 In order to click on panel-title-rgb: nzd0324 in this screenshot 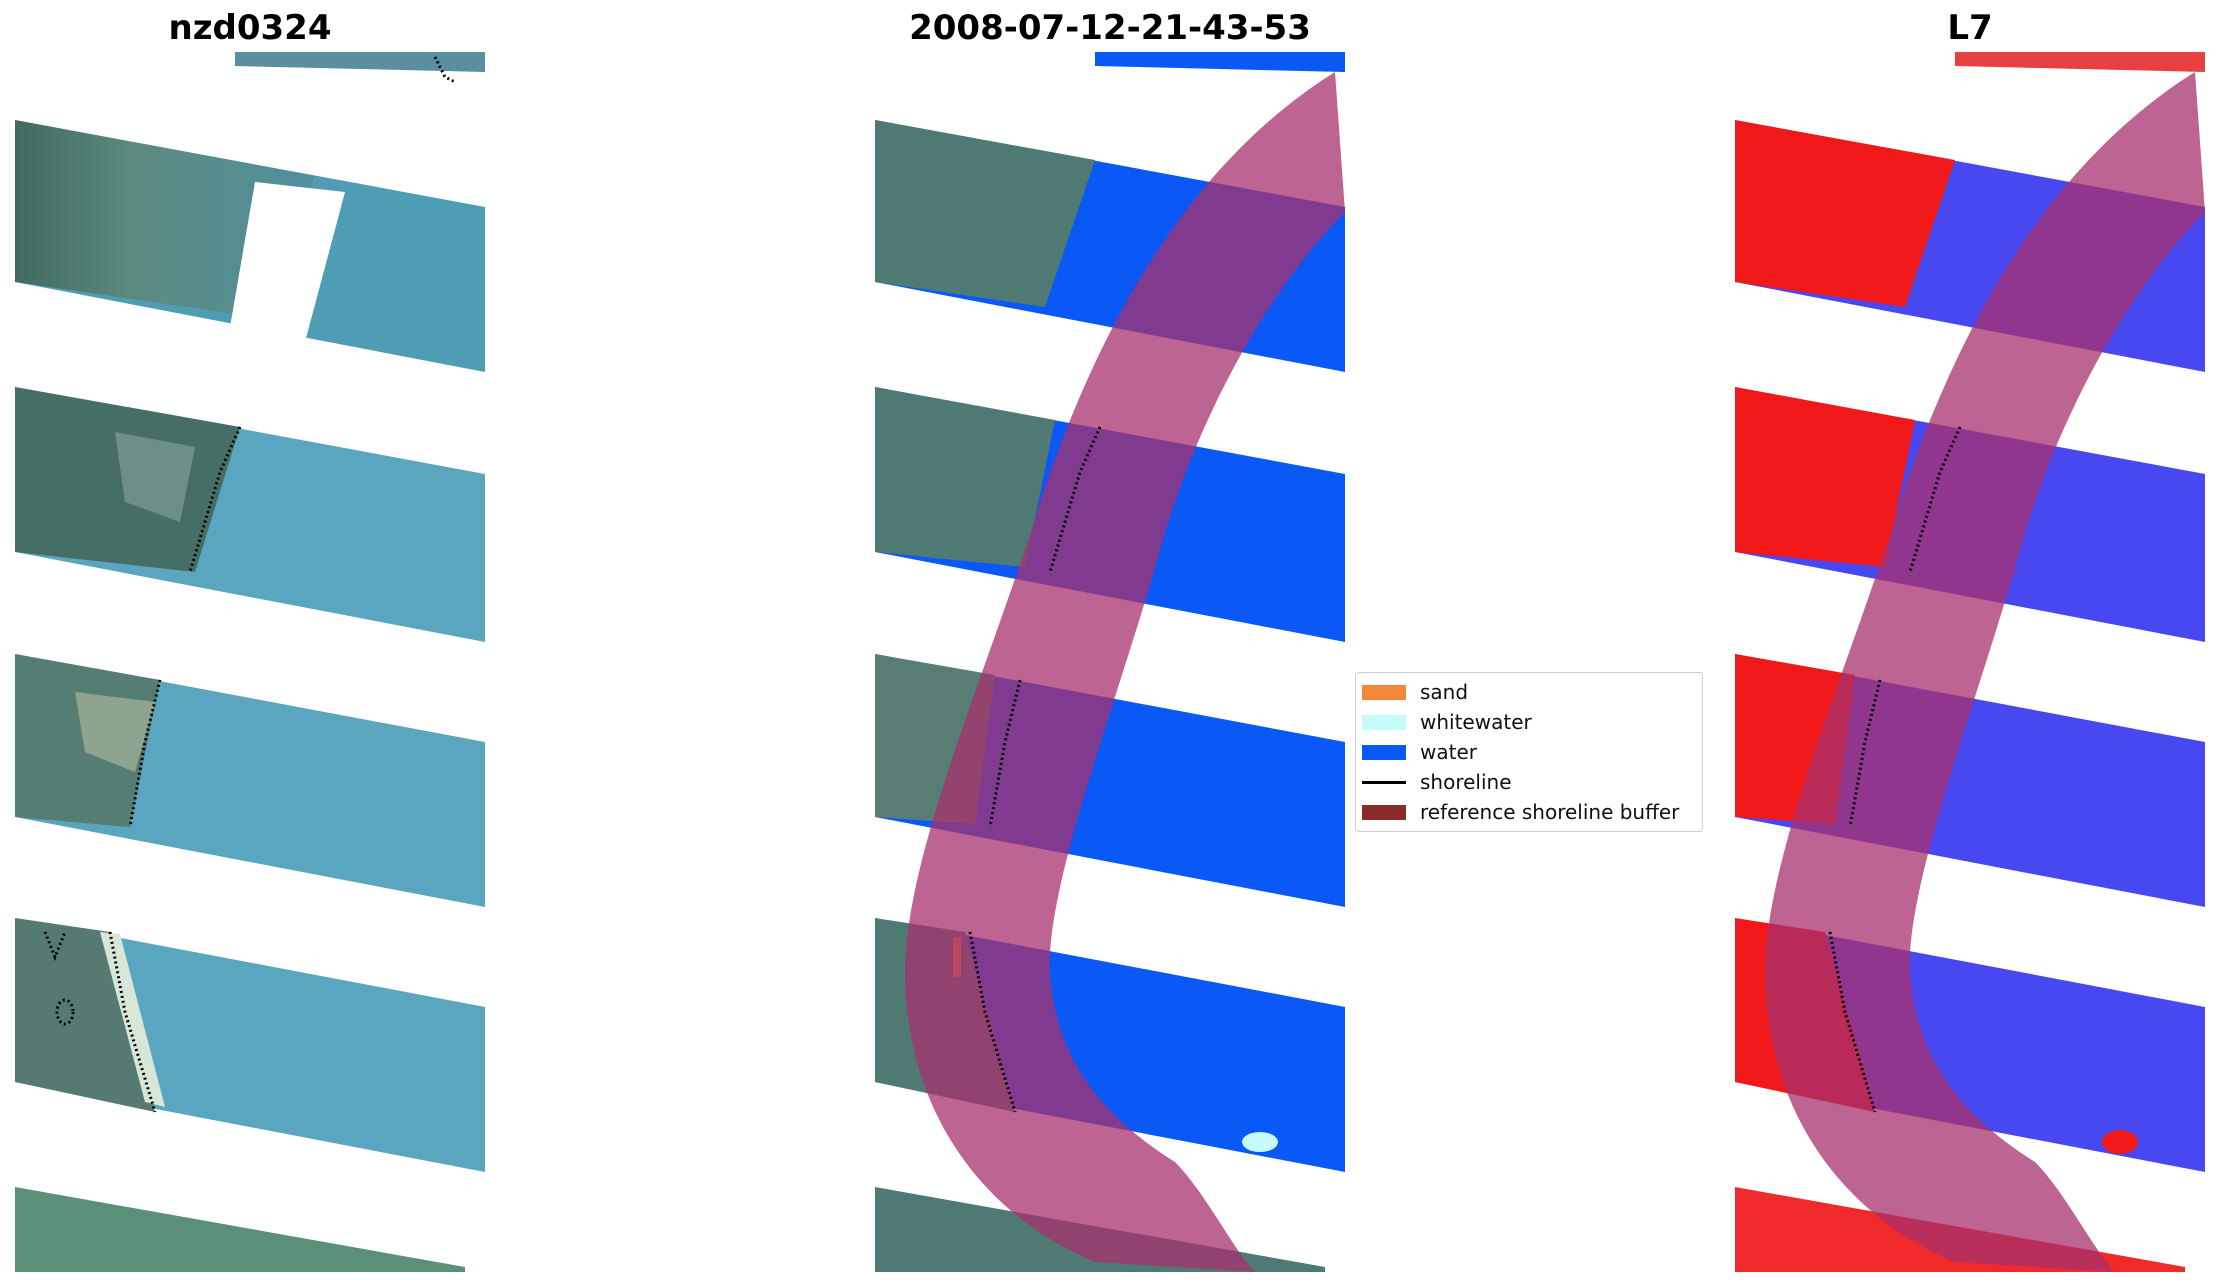, I will do `click(250, 28)`.